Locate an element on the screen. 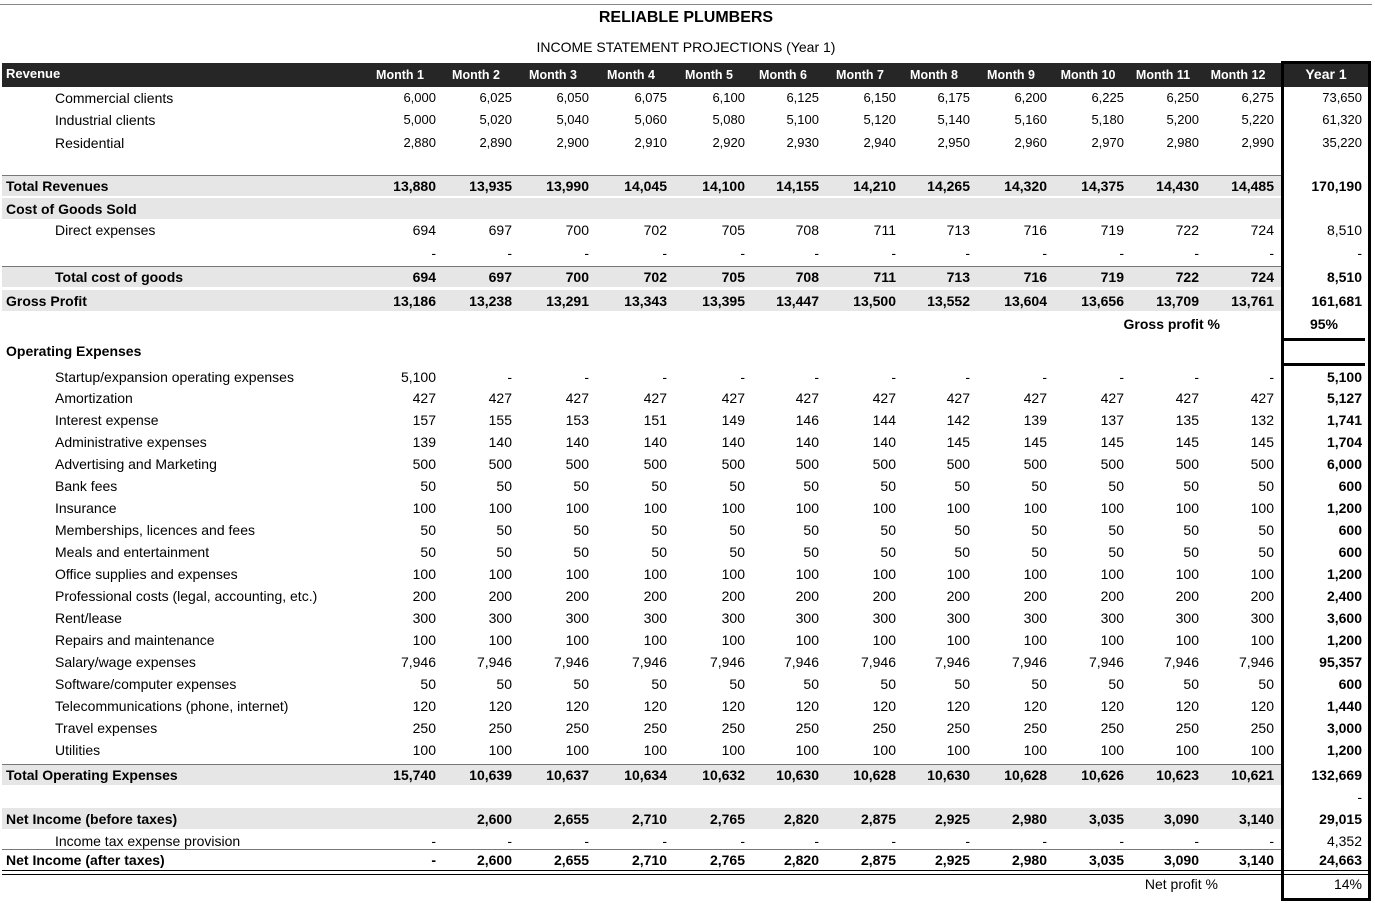  year-total: 132,669 is located at coordinates (1336, 775).